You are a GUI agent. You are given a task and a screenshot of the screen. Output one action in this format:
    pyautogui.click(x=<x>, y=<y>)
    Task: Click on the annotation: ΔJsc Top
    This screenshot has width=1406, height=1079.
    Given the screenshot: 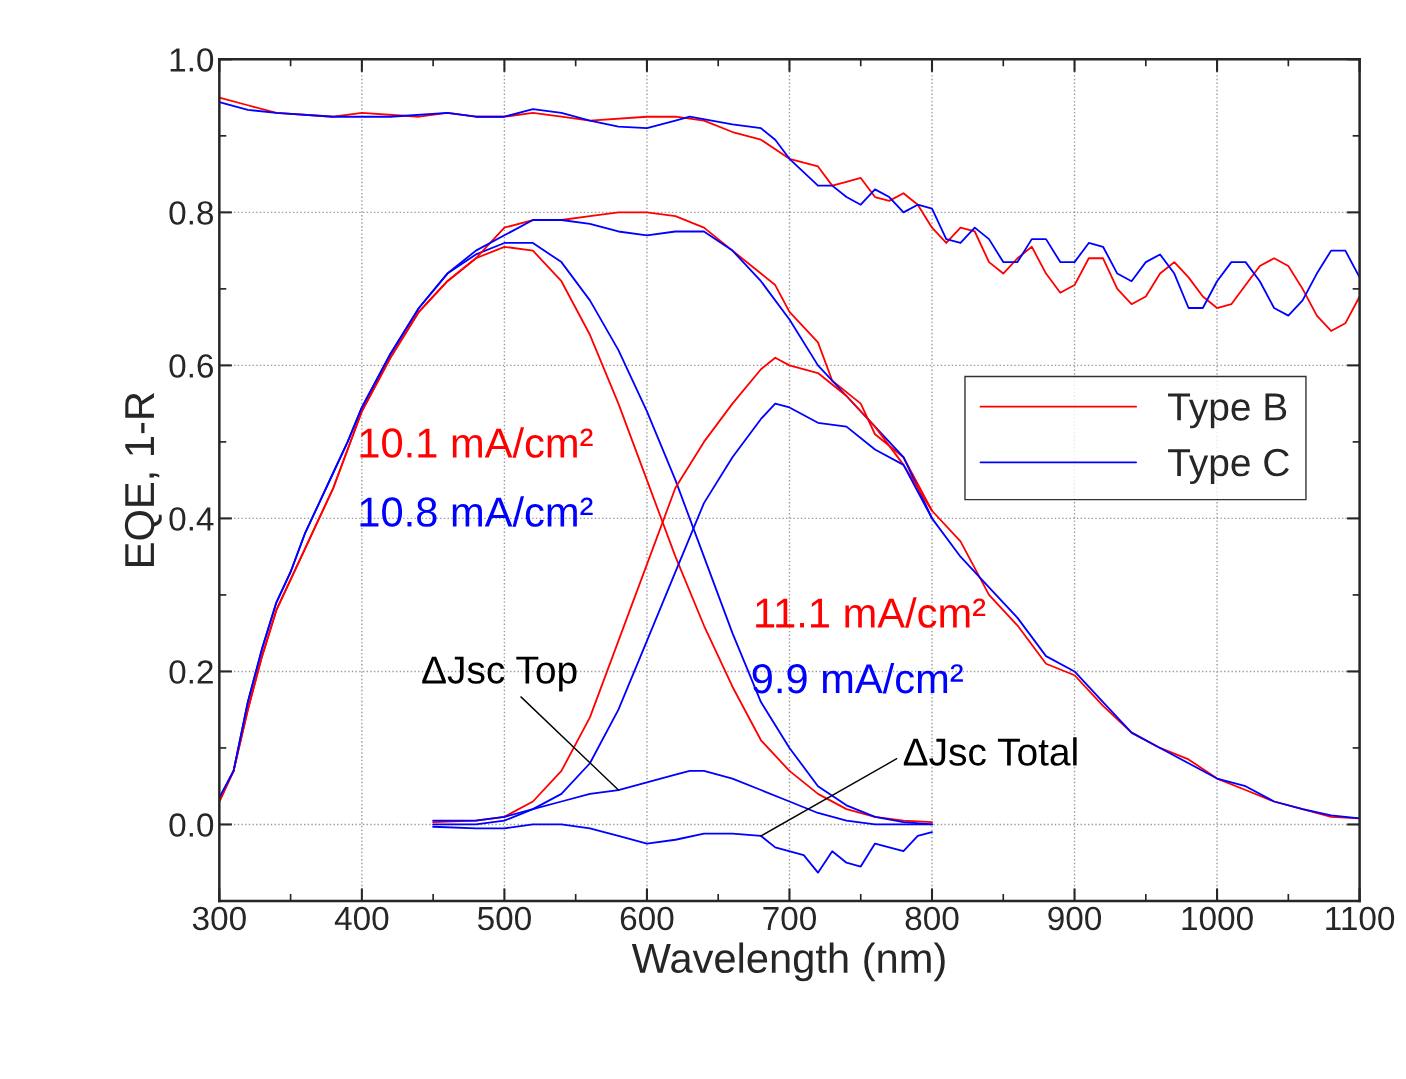 What is the action you would take?
    pyautogui.click(x=499, y=674)
    